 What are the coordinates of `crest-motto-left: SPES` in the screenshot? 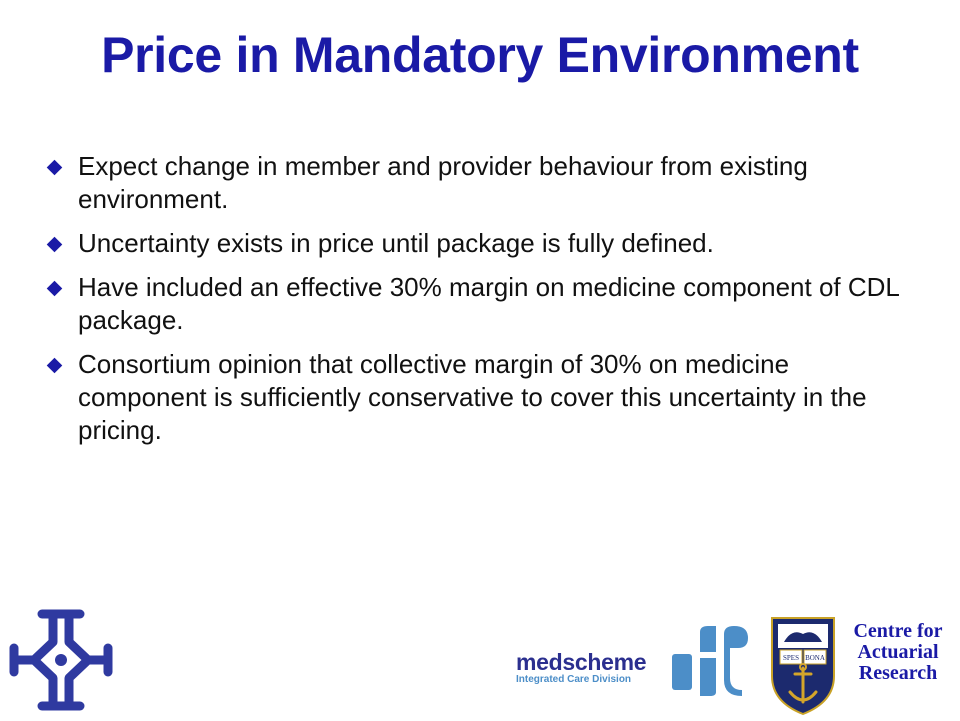 It's located at (791, 658).